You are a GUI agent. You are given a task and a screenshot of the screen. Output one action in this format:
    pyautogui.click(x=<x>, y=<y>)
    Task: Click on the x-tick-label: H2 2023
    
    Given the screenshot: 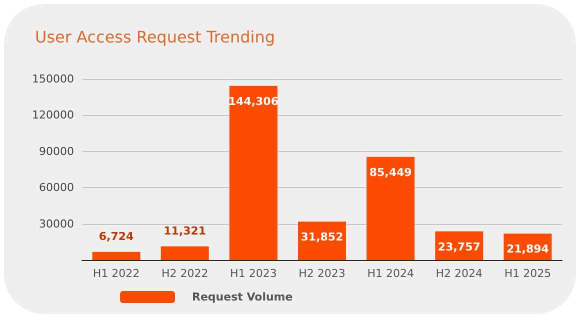 What is the action you would take?
    pyautogui.click(x=322, y=273)
    